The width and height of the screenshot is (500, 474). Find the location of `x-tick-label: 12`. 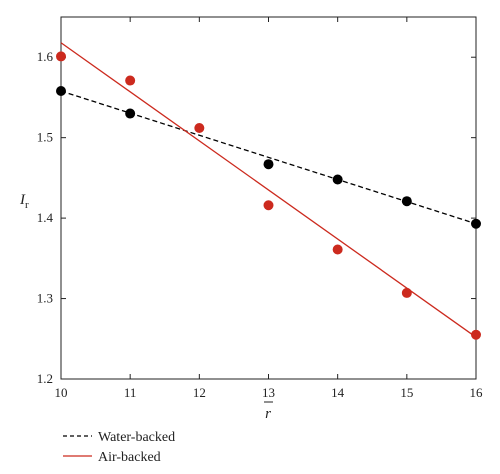

x-tick-label: 12 is located at coordinates (199, 392).